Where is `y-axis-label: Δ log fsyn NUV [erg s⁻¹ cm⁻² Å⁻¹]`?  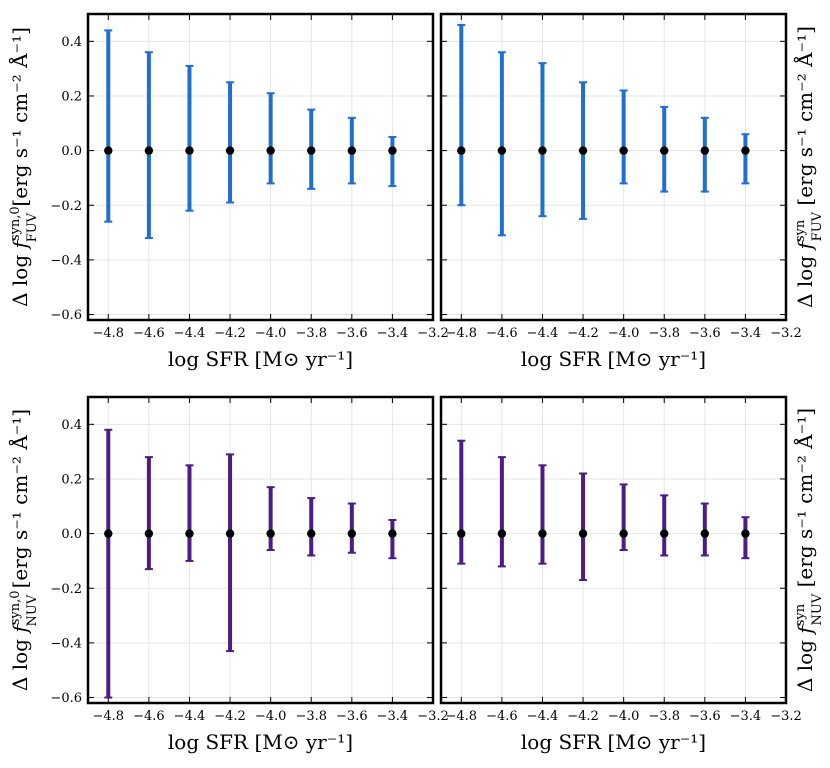
y-axis-label: Δ log fsyn NUV [erg s⁻¹ cm⁻² Å⁻¹] is located at coordinates (808, 550).